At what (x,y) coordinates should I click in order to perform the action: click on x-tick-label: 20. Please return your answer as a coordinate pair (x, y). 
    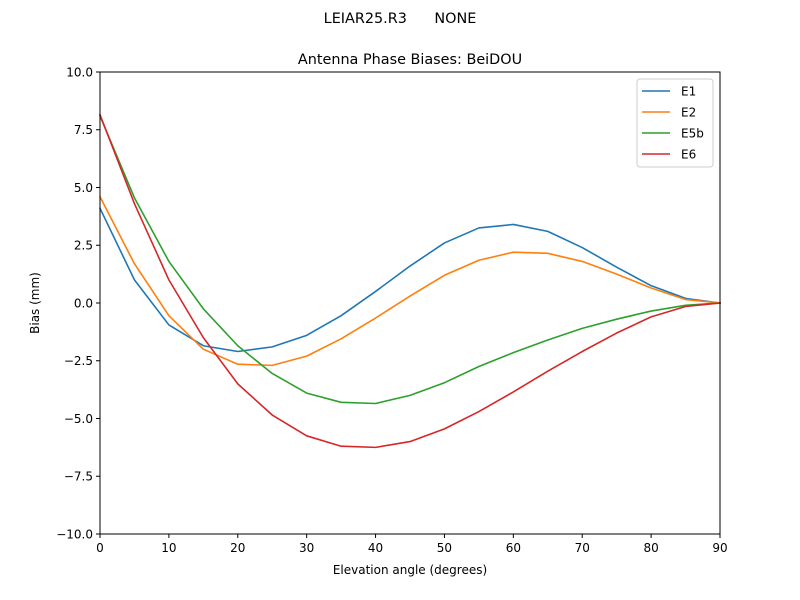
    Looking at the image, I should click on (237, 548).